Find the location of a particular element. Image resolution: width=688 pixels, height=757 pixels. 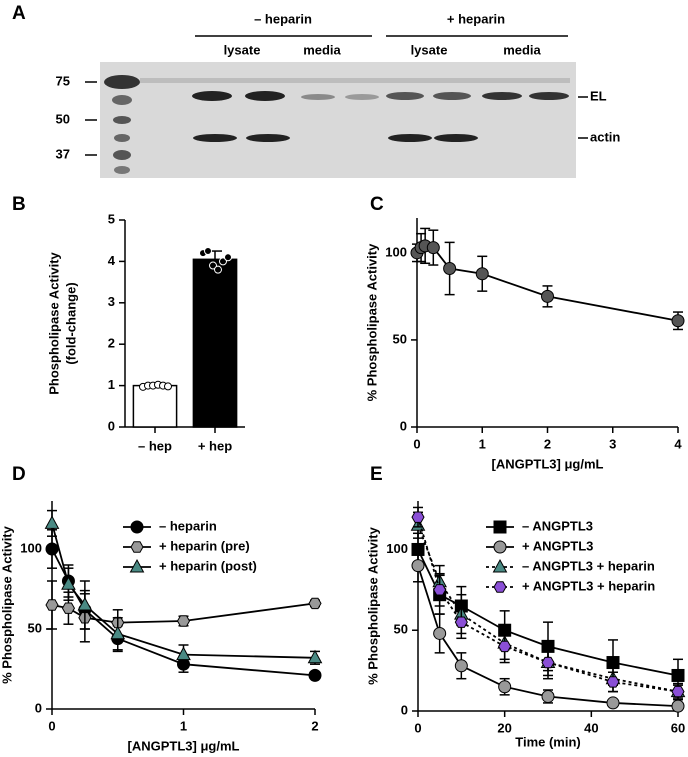

x-tick-label: 60 is located at coordinates (678, 727).